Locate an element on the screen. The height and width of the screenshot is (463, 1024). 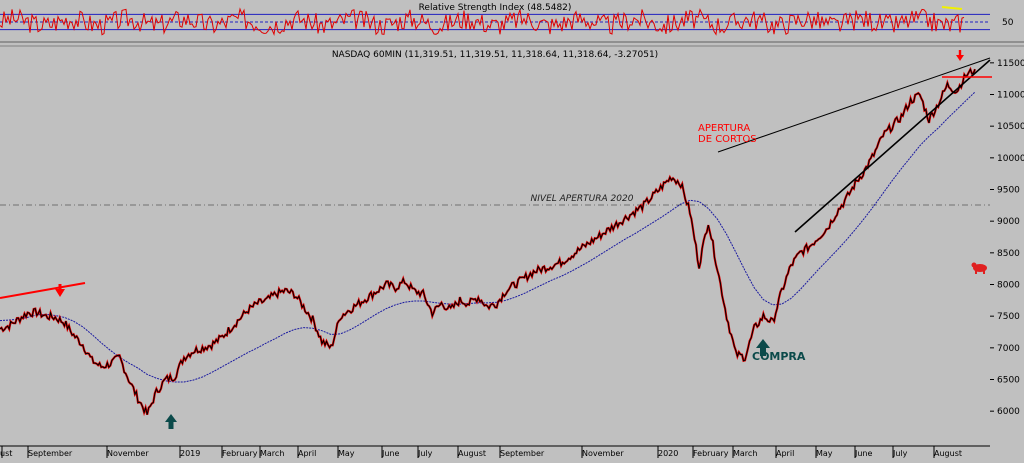
apertura-level-label: NIVEL APERTURA 2020 is located at coordinates (582, 199).